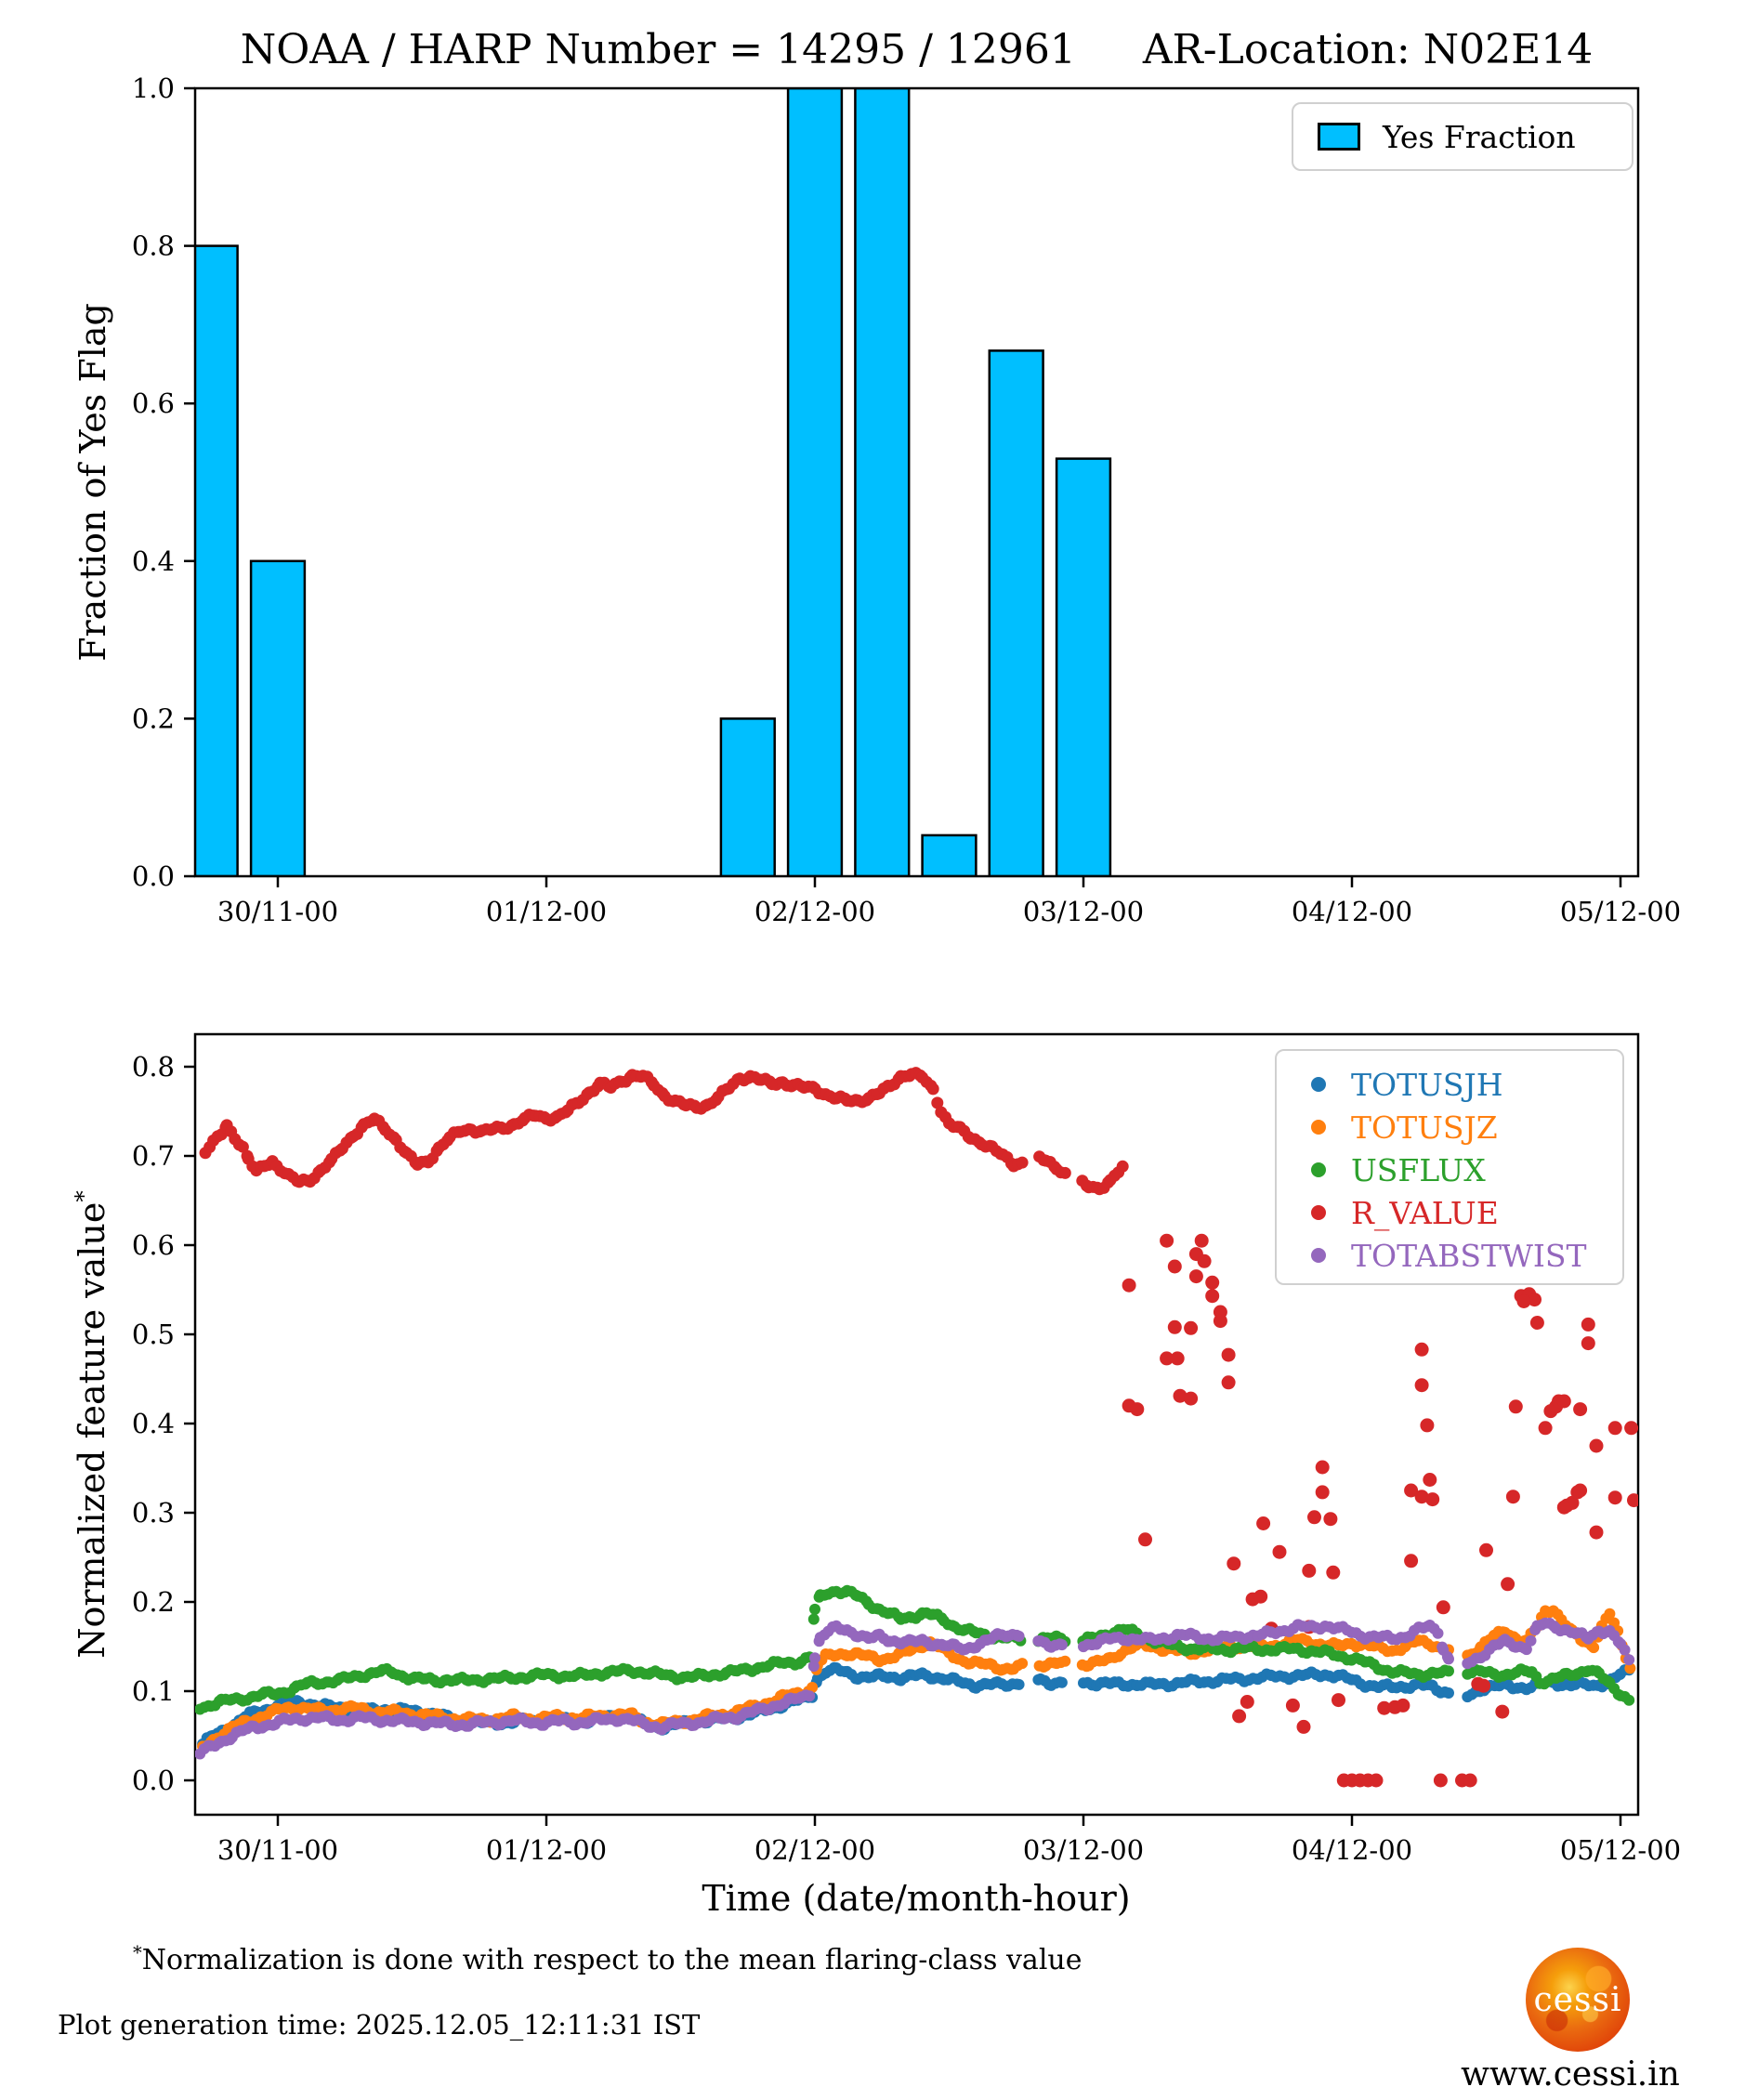 This screenshot has height=2100, width=1745. I want to click on svg-text: 0.7, so click(153, 1156).